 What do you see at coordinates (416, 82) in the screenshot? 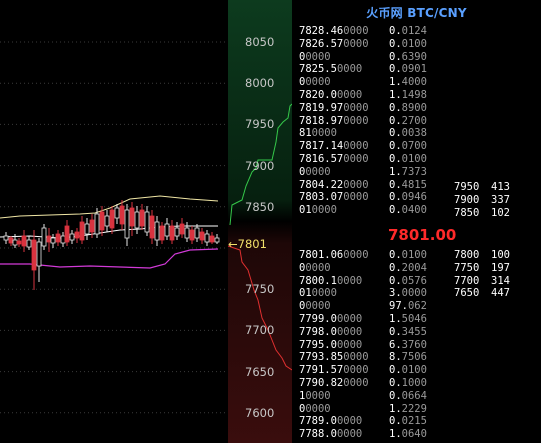
I see `ask-row: 00000 1.4000` at bounding box center [416, 82].